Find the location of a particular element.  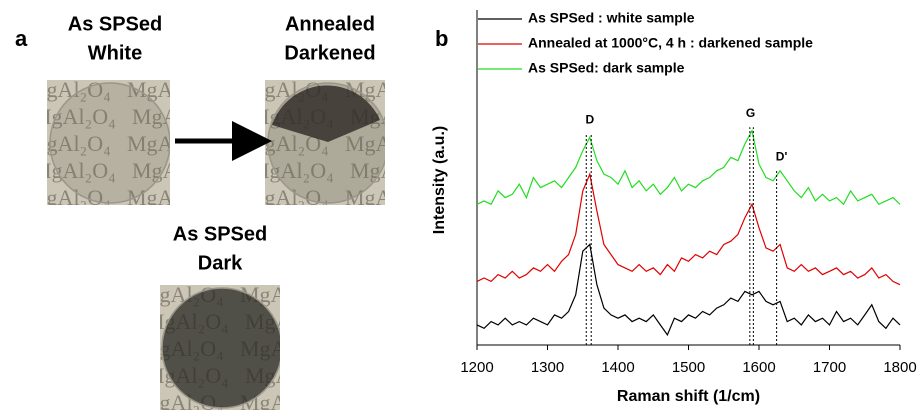

sample-label: Darkened is located at coordinates (329, 53).